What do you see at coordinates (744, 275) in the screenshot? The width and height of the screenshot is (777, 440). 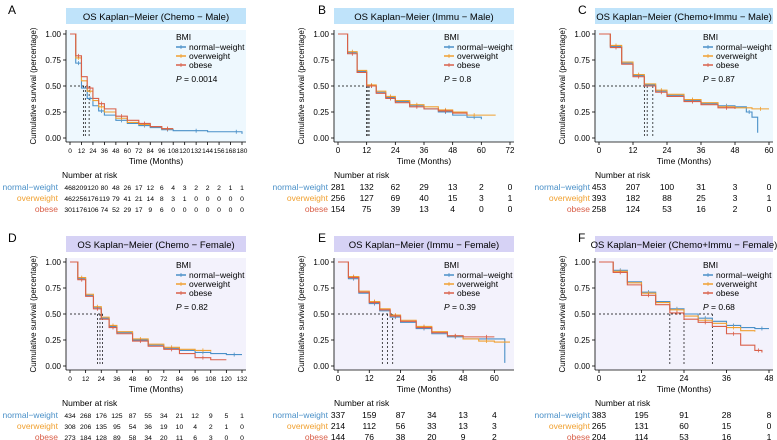 I see `legend-label: normal−weight` at bounding box center [744, 275].